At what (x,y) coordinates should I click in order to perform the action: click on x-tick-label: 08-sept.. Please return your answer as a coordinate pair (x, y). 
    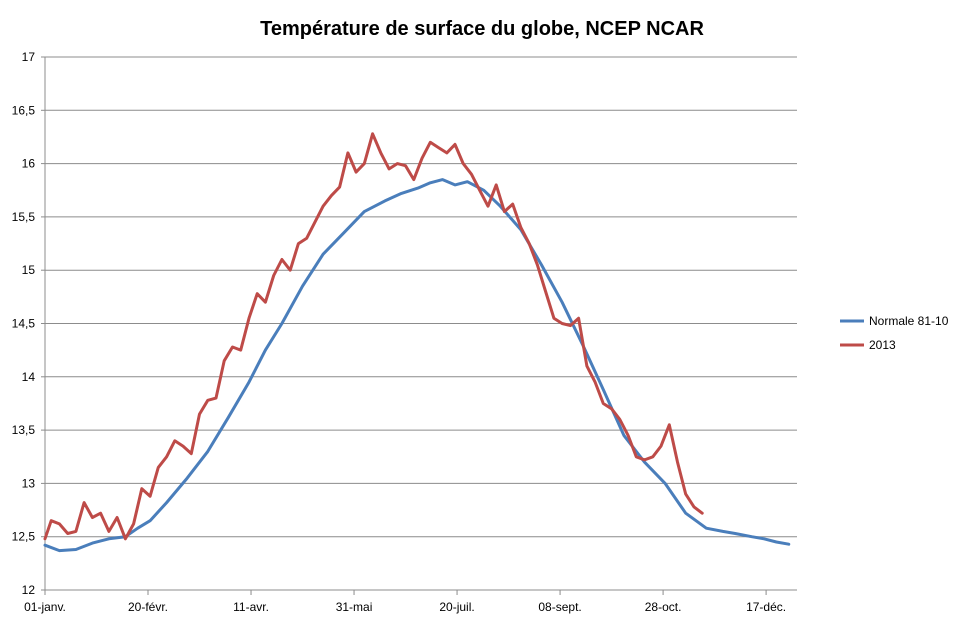
    Looking at the image, I should click on (559, 607).